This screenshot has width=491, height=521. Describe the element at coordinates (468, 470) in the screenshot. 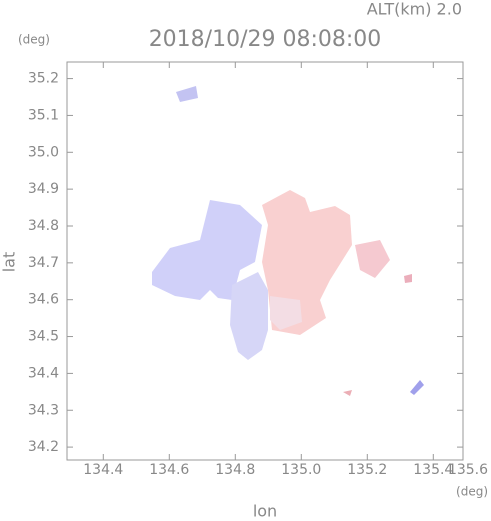

I see `x-tick-label: 135.6` at that location.